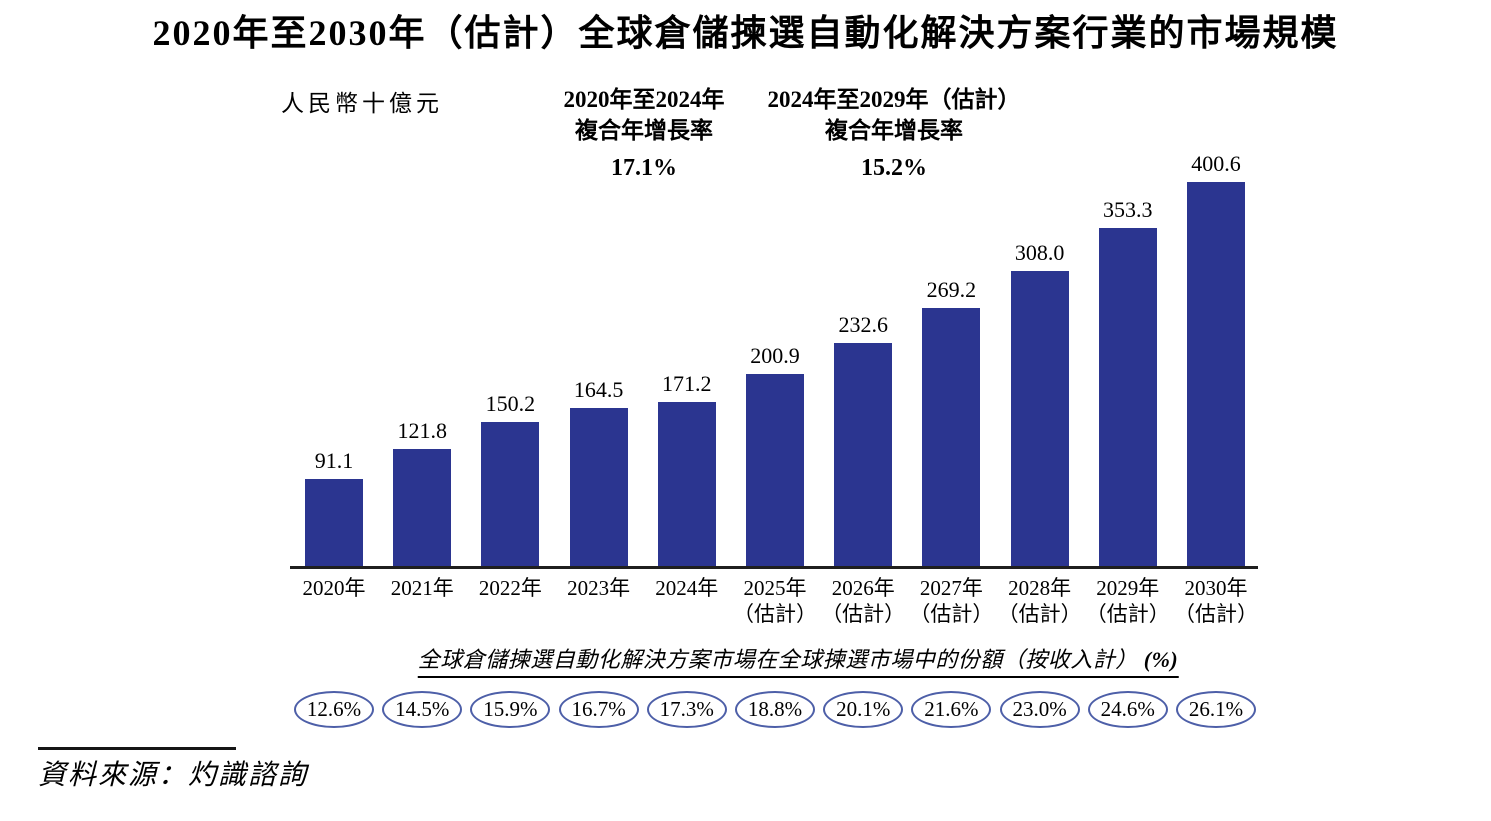 Image resolution: width=1491 pixels, height=821 pixels. I want to click on x-tick-label: 2020年, so click(334, 588).